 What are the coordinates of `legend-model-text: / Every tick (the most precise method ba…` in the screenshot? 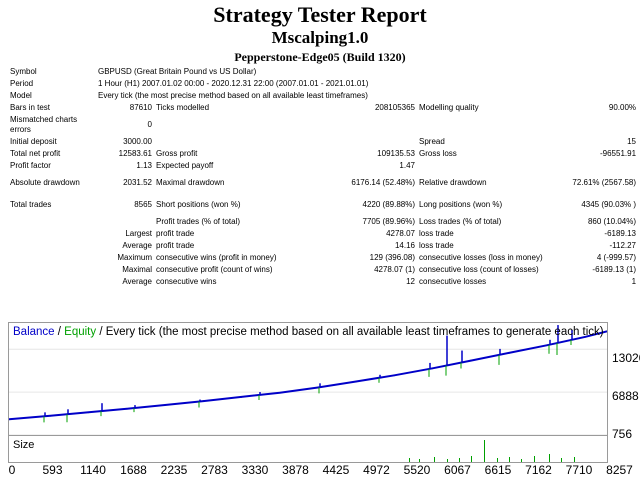 It's located at (352, 332).